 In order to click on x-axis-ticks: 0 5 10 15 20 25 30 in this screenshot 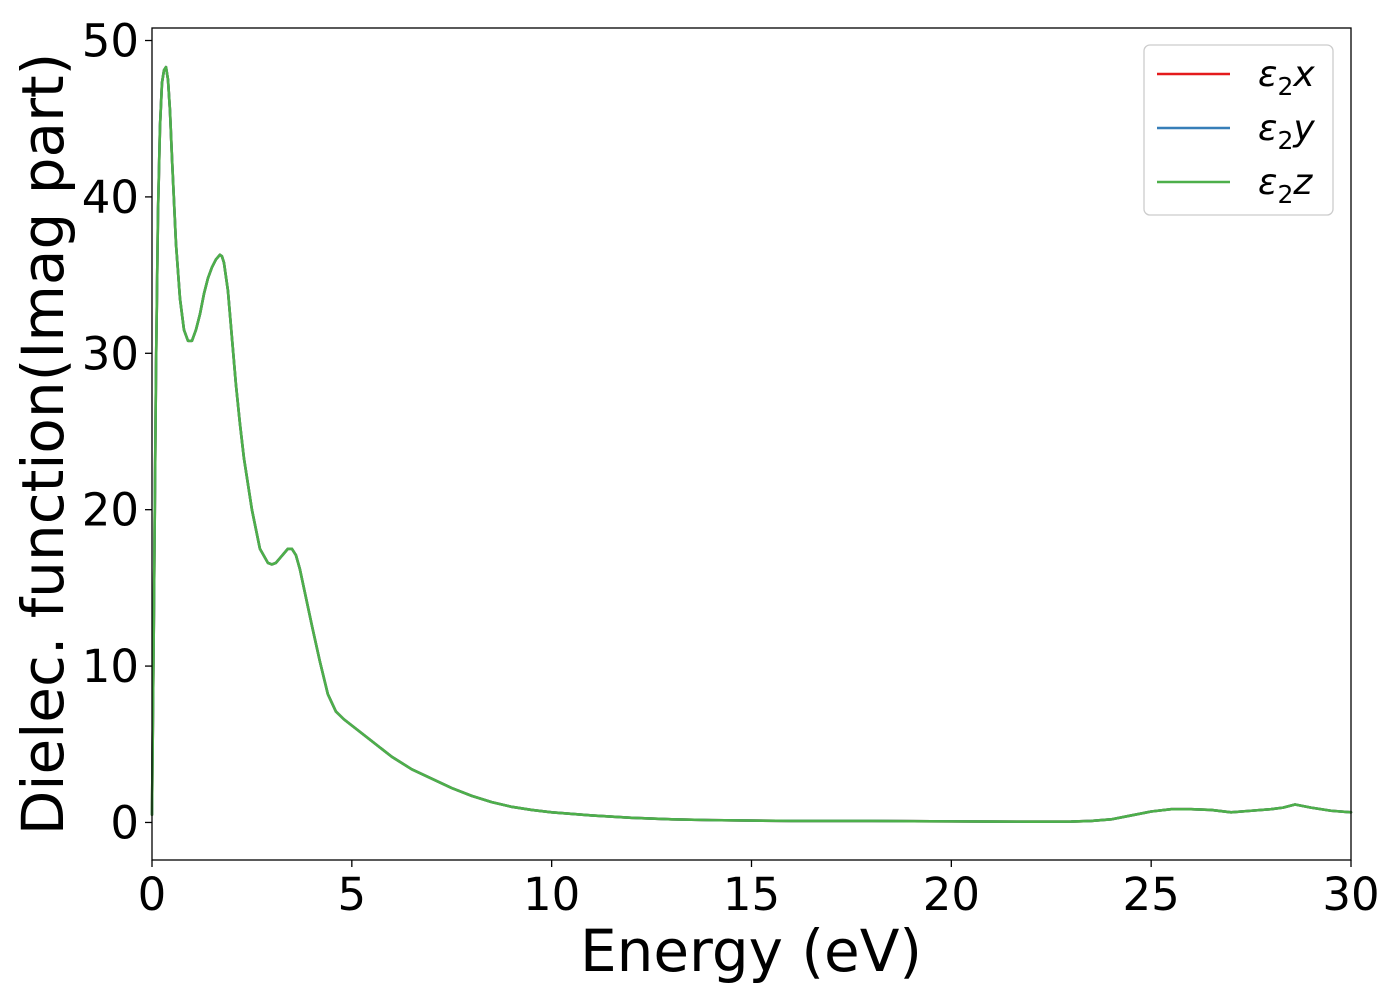, I will do `click(759, 890)`.